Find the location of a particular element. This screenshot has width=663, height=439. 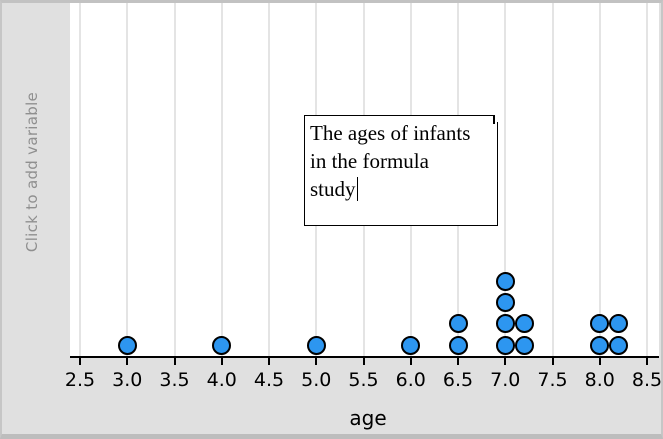

sidebar-add-variable: Click to add variable is located at coordinates (32, 172).